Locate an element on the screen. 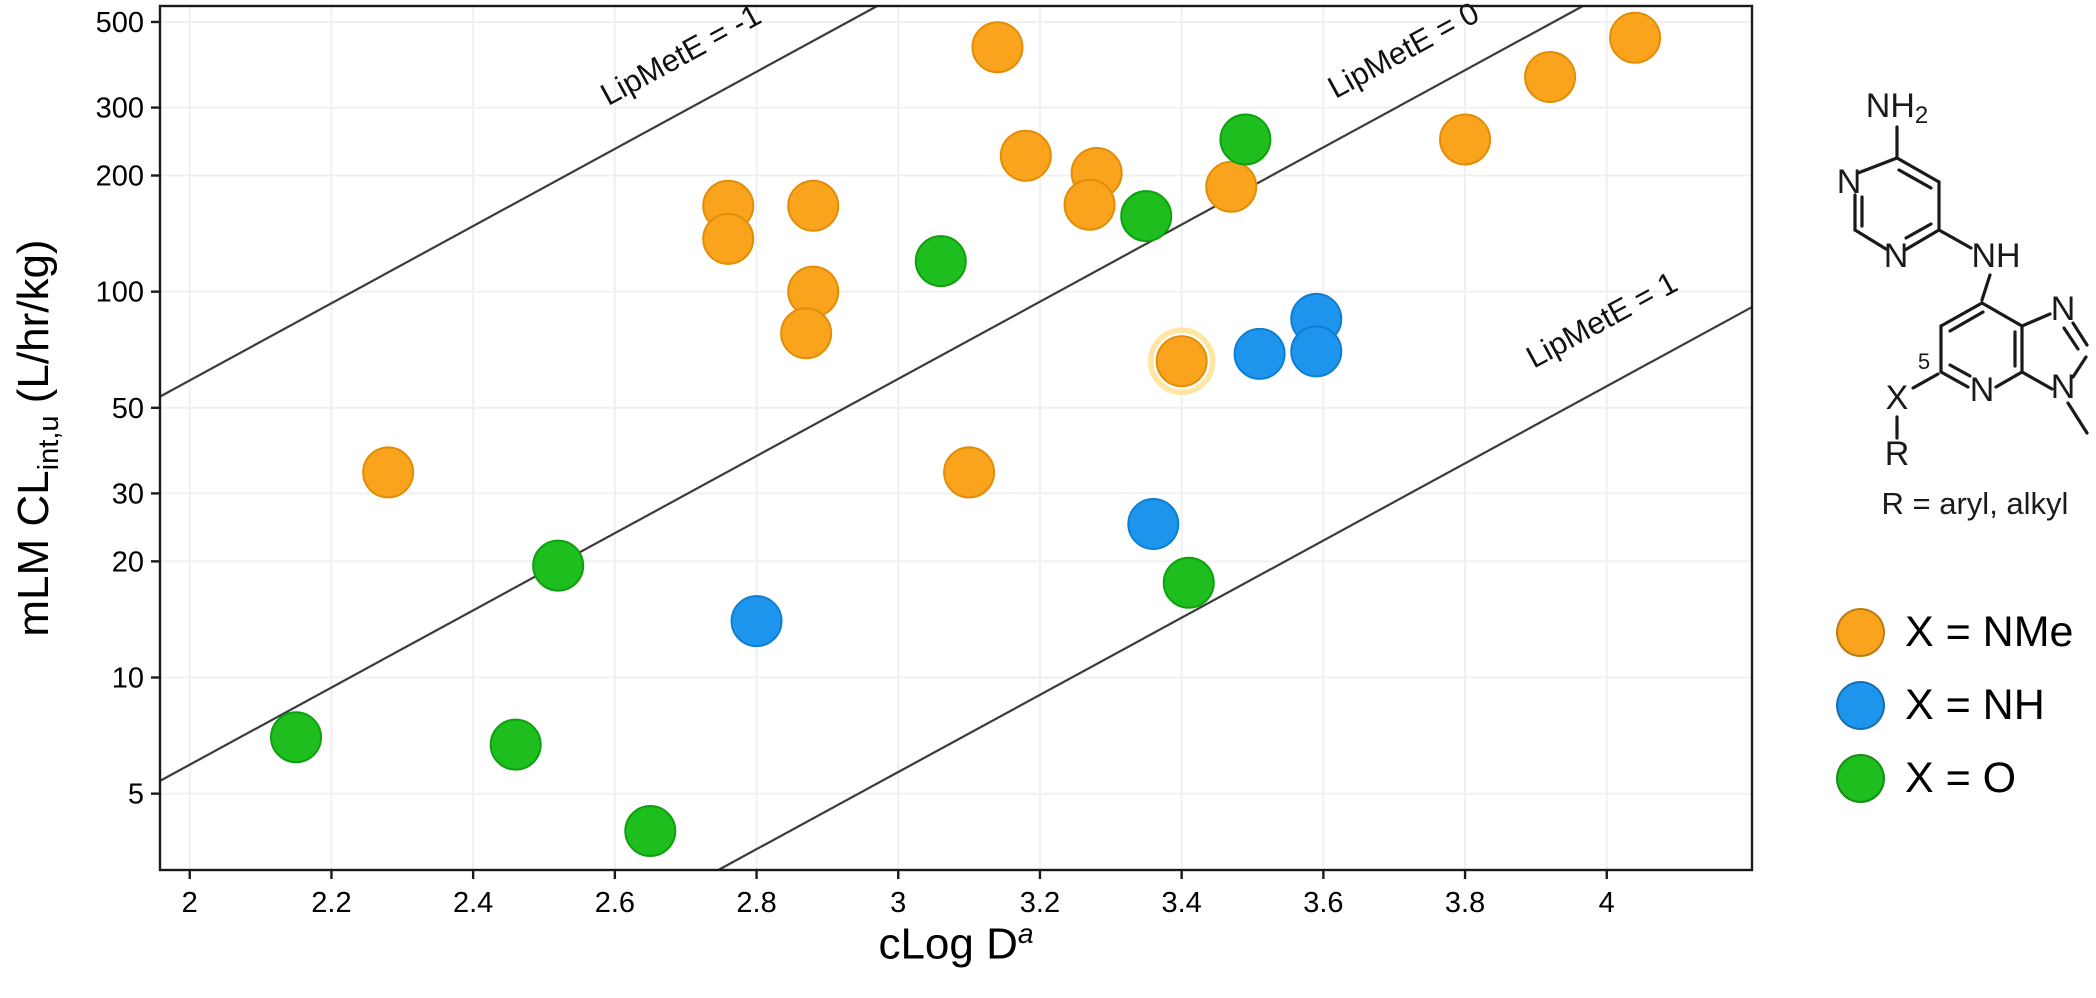  y-axis-label: mLM CLint,u (L/hr/kg) is located at coordinates (37, 438).